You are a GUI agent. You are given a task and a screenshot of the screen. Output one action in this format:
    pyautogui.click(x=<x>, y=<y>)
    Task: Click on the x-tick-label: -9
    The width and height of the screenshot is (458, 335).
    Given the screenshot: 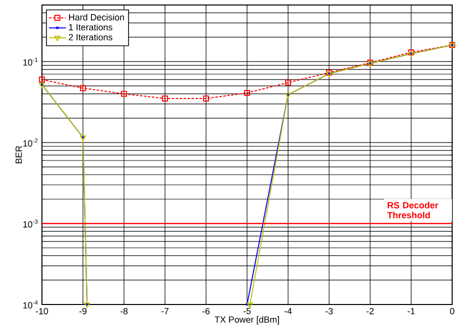 What is the action you would take?
    pyautogui.click(x=83, y=311)
    